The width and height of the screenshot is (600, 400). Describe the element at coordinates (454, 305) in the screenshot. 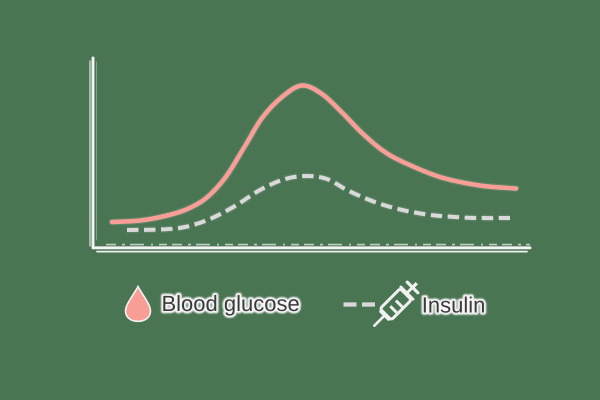

I see `svg-text: Insulin` at that location.